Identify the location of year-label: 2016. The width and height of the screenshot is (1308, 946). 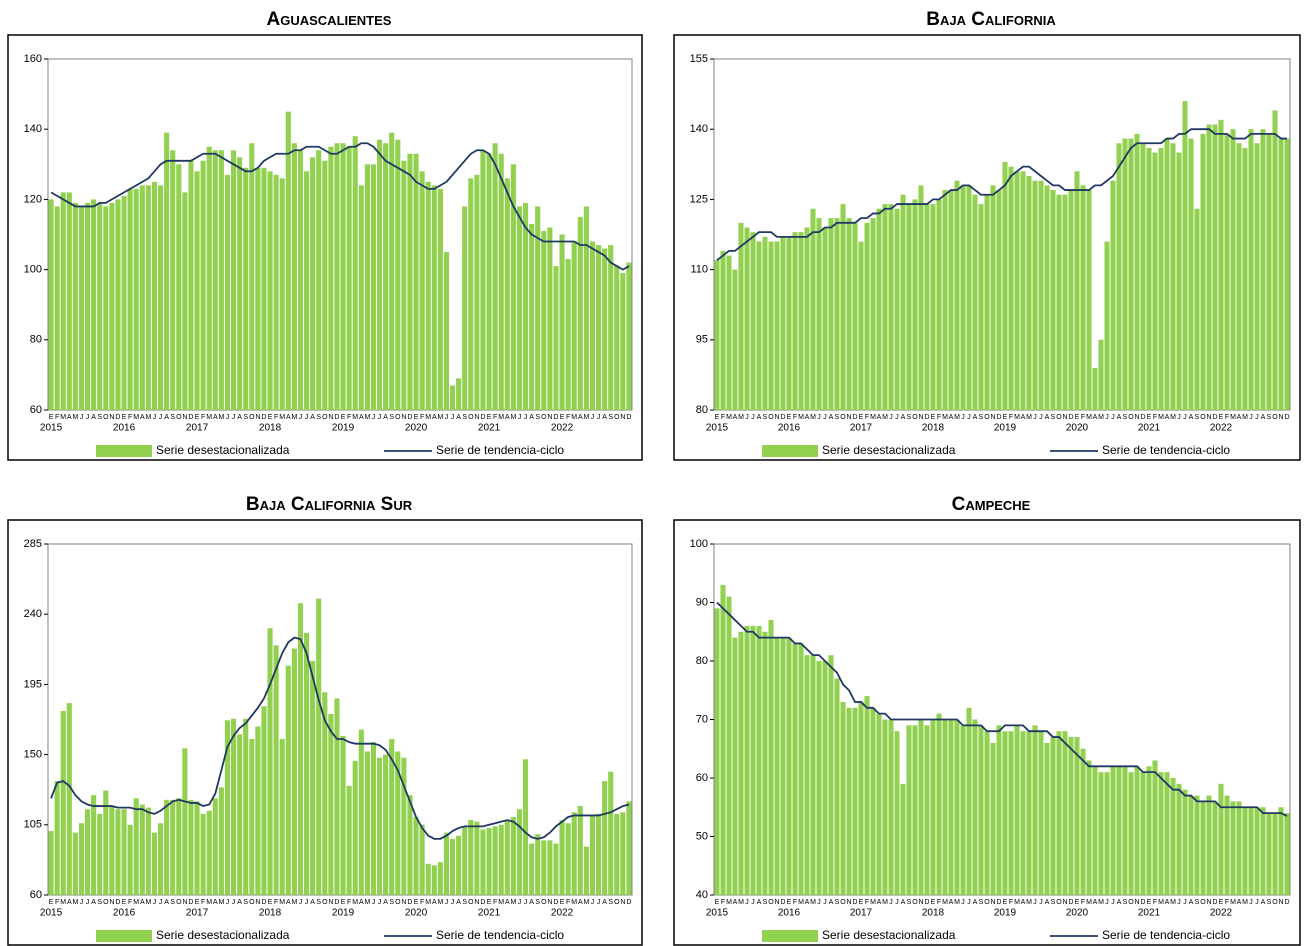
(124, 428).